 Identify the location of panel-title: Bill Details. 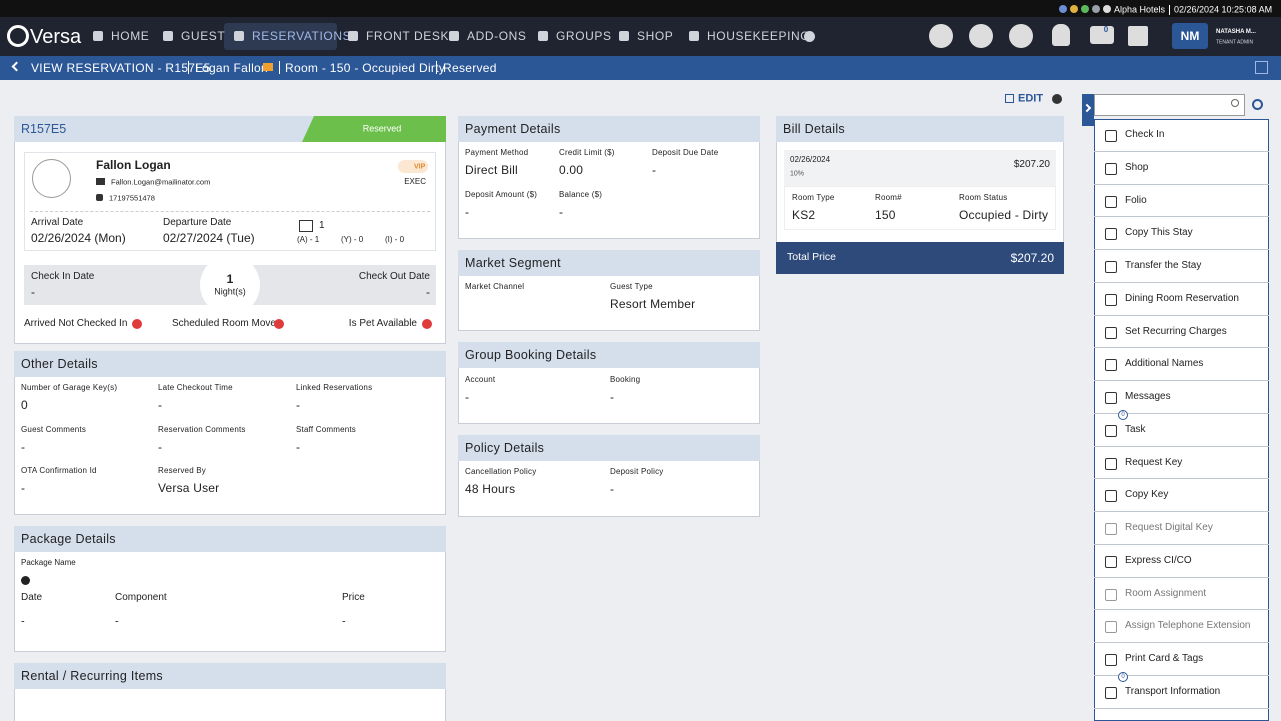
(814, 128).